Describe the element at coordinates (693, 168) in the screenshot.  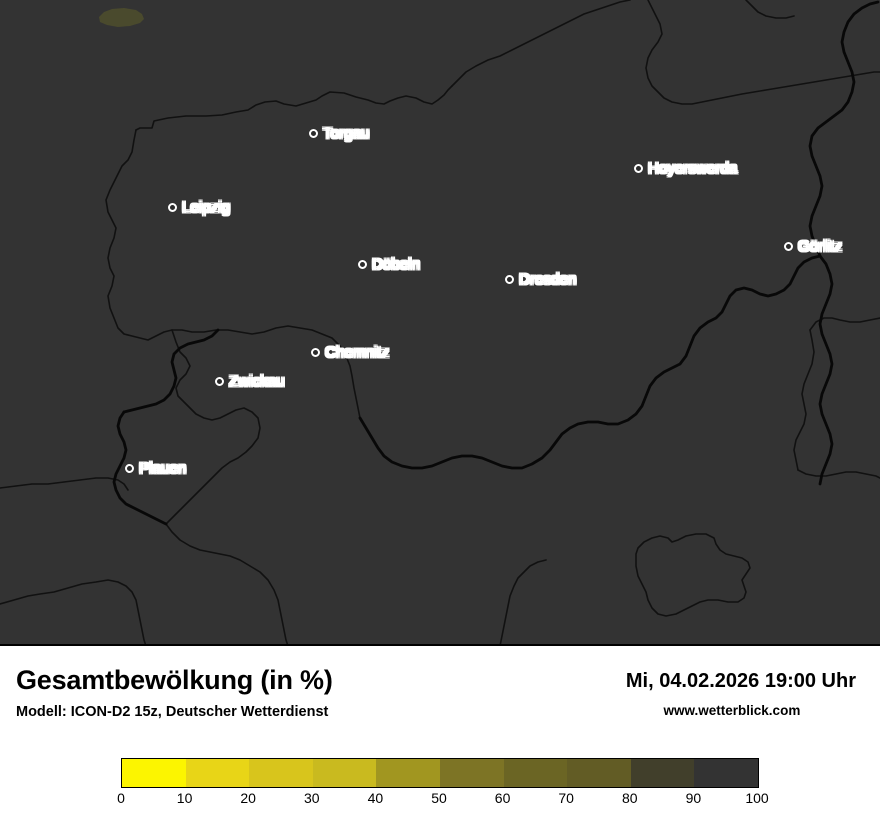
I see `city-label-hoyerswerda: Hoyerswerda` at that location.